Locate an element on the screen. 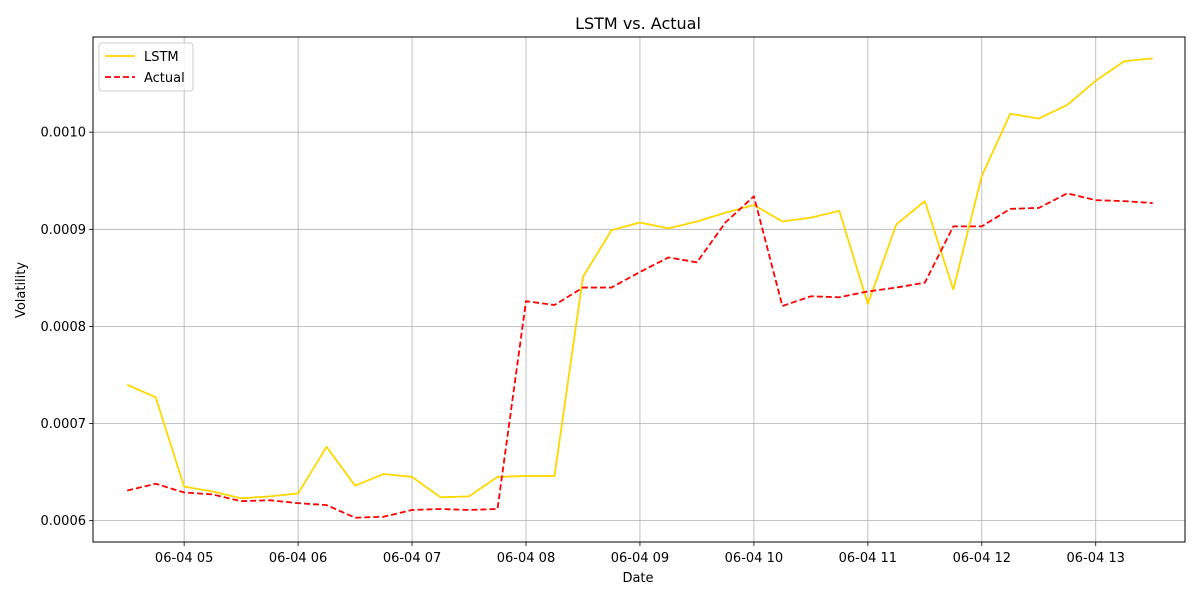 The width and height of the screenshot is (1200, 600). y-tick-label: 0.0008 is located at coordinates (64, 327).